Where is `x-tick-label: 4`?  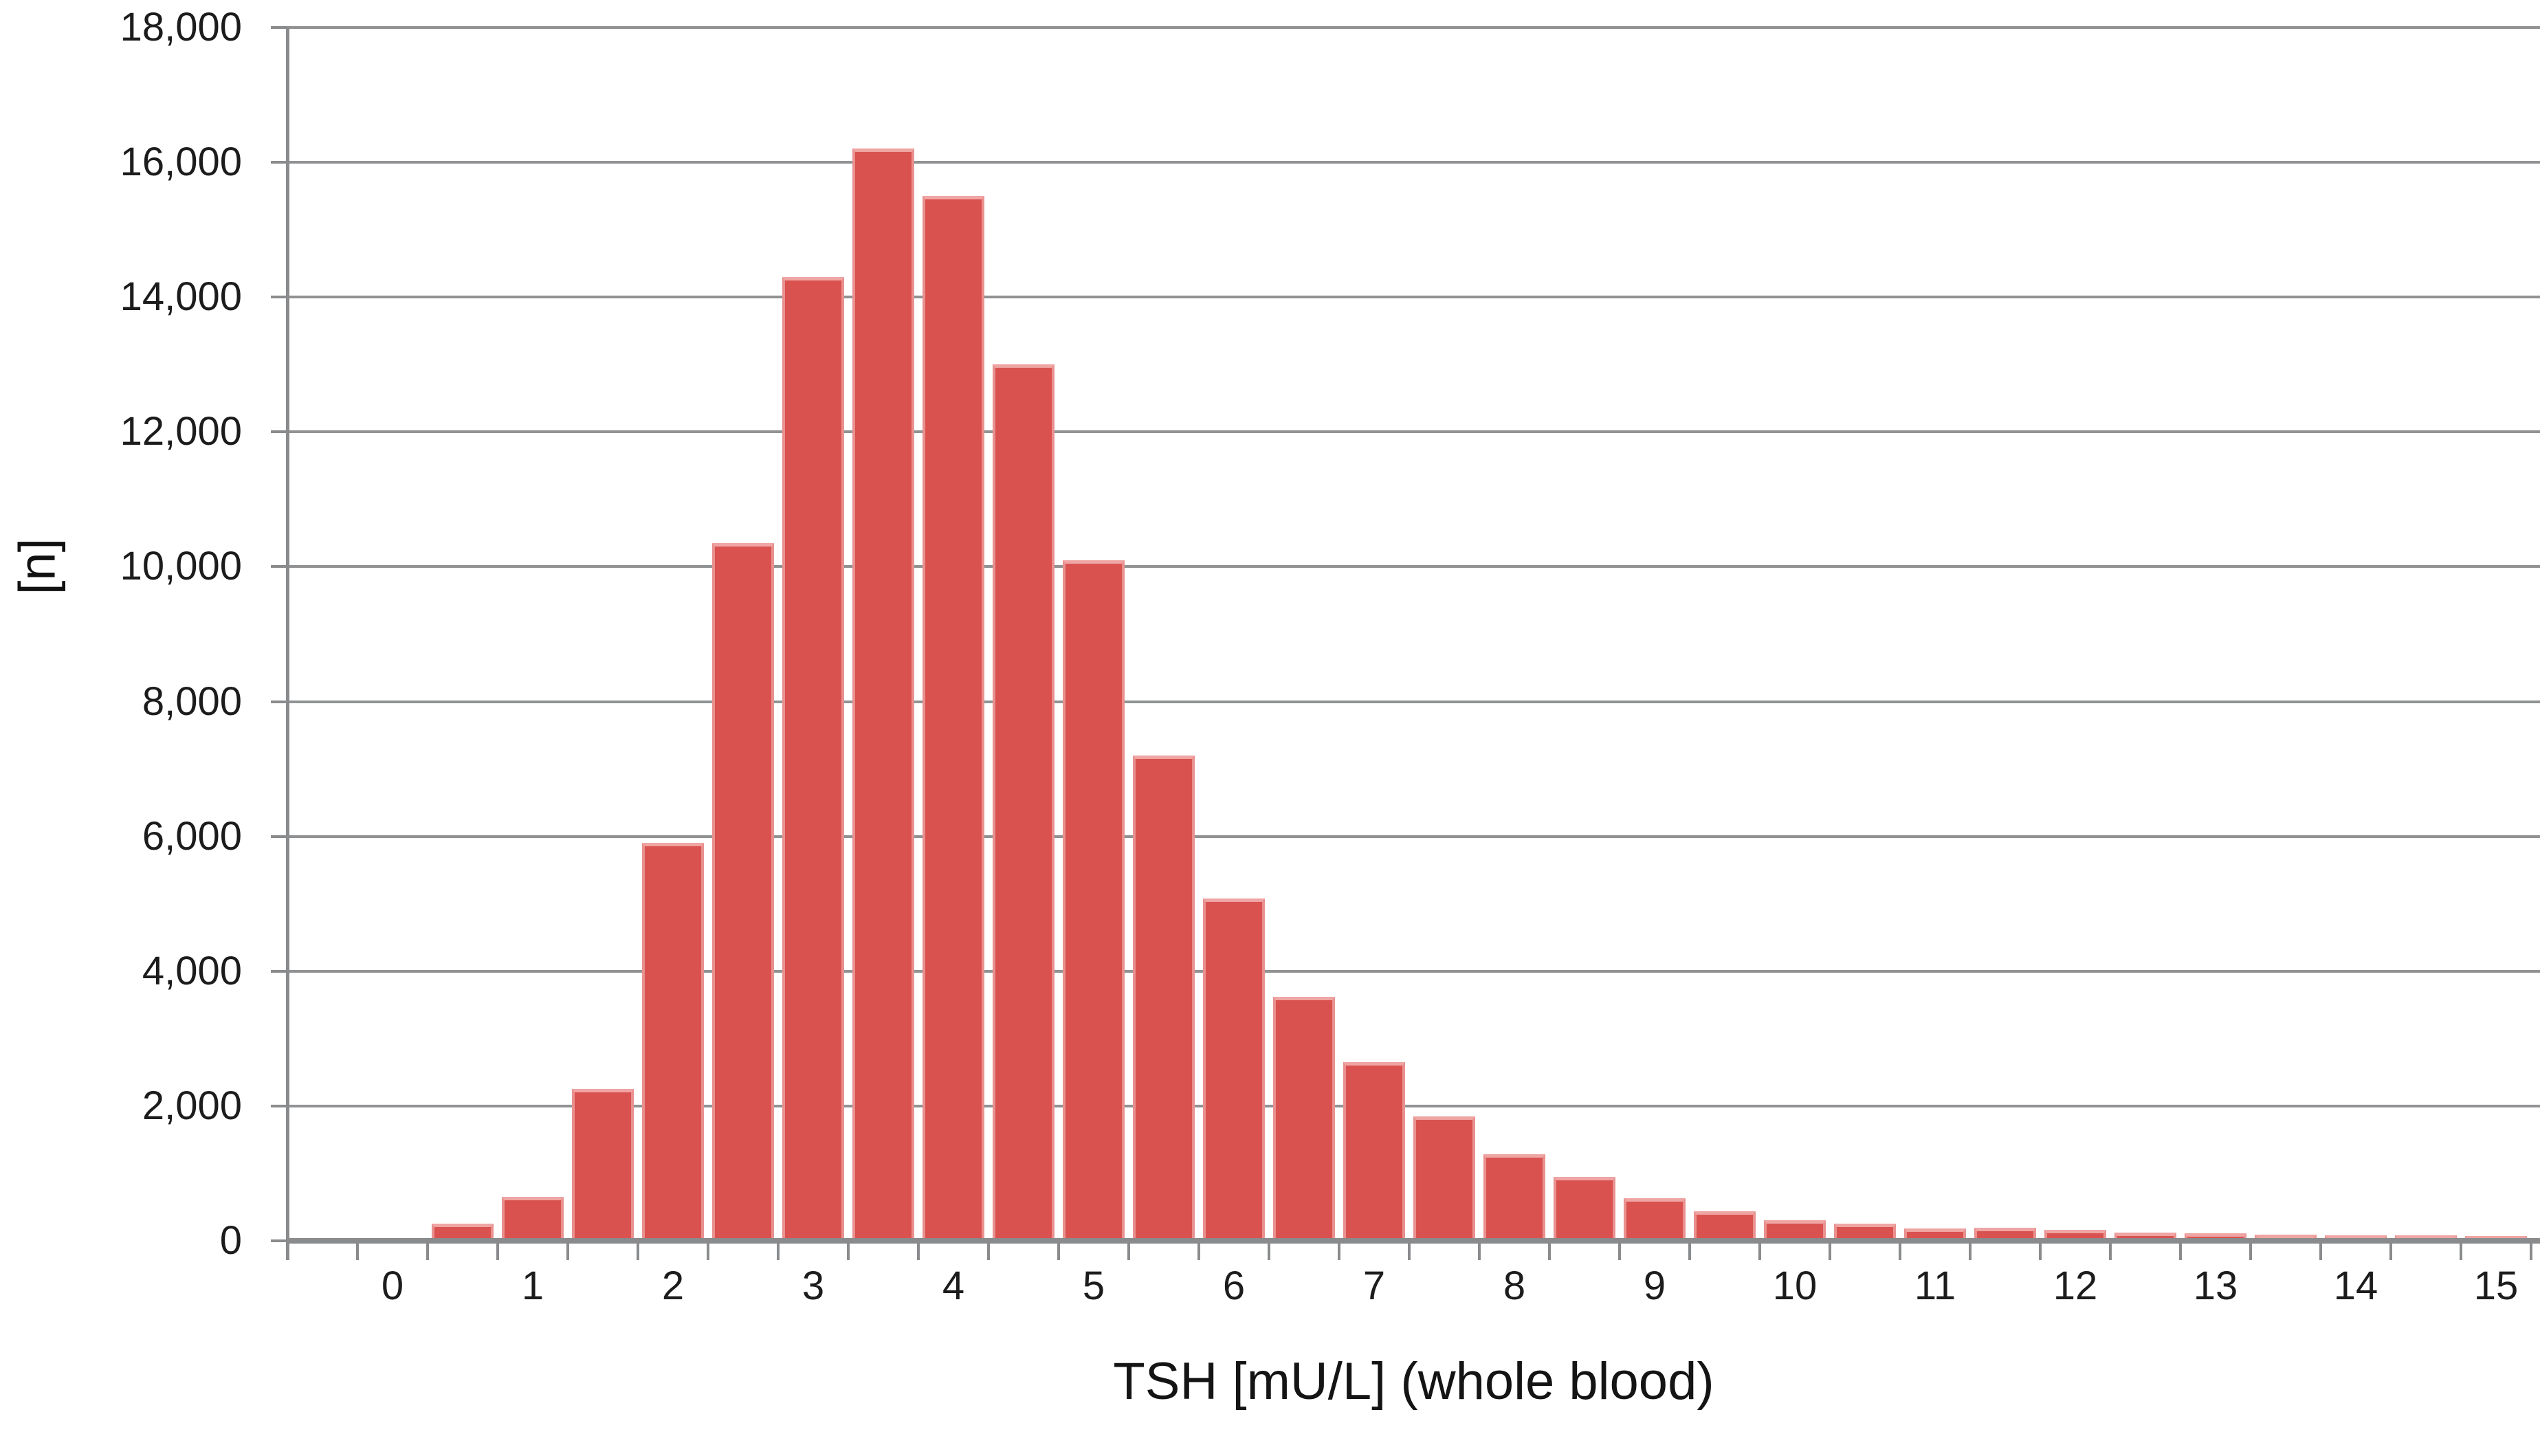 x-tick-label: 4 is located at coordinates (954, 1286).